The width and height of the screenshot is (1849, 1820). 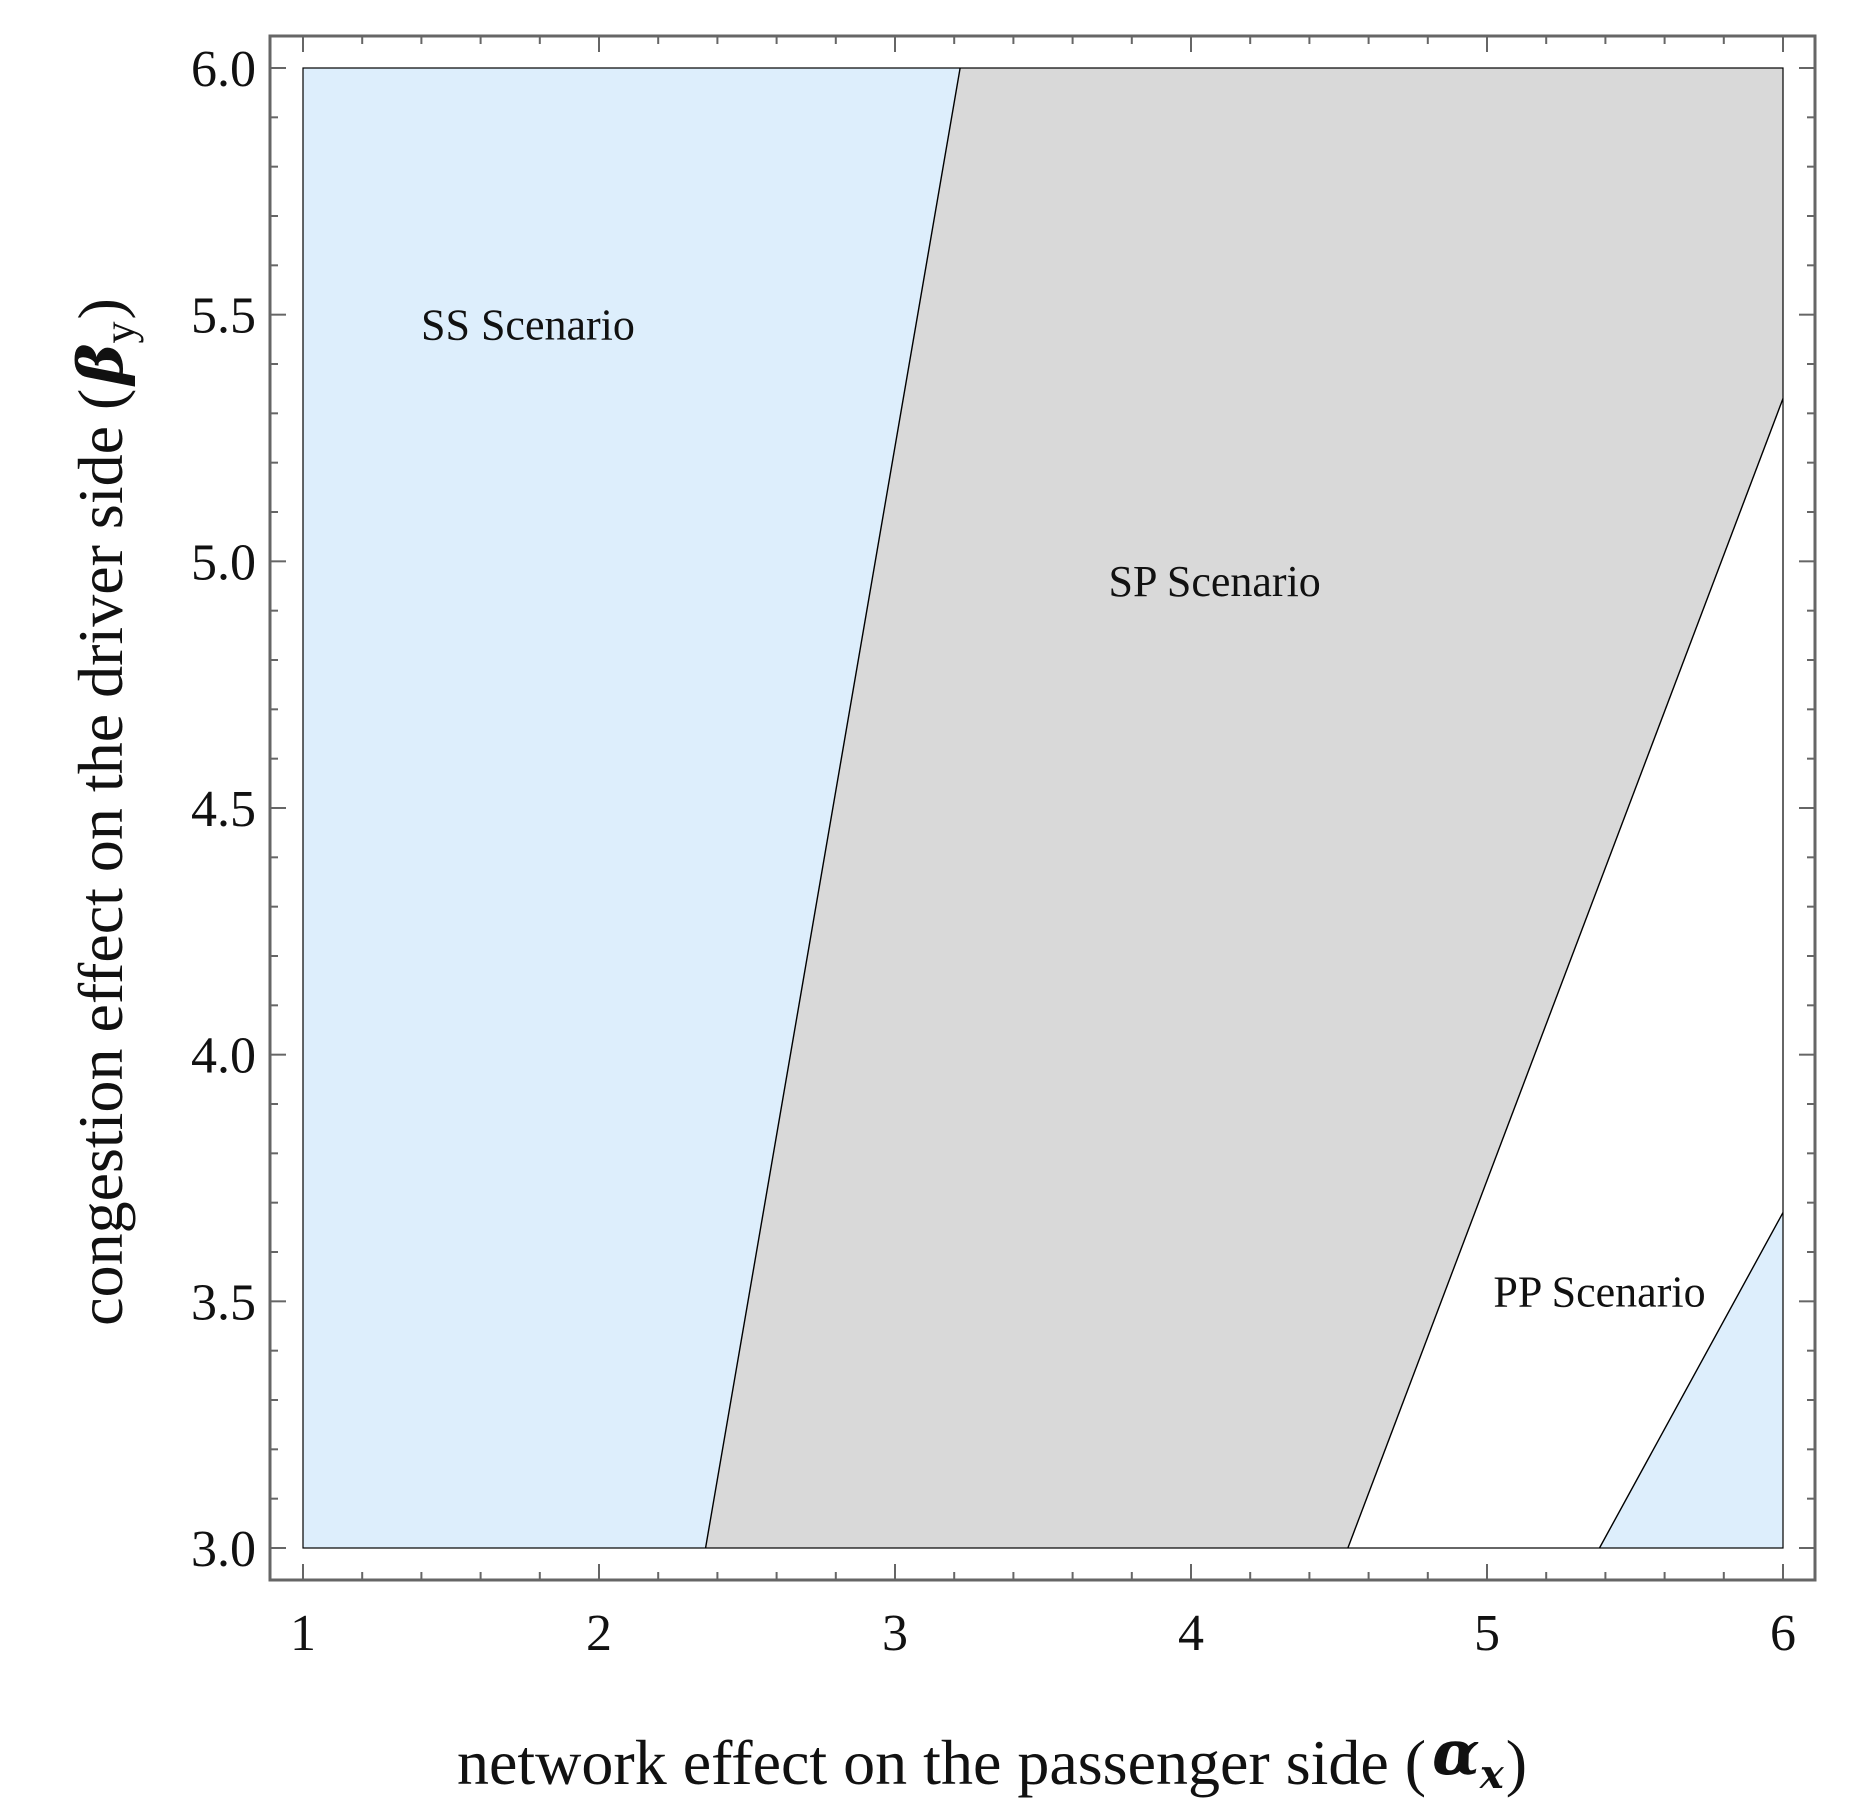 I want to click on x-tick-label: 4, so click(x=1191, y=1633).